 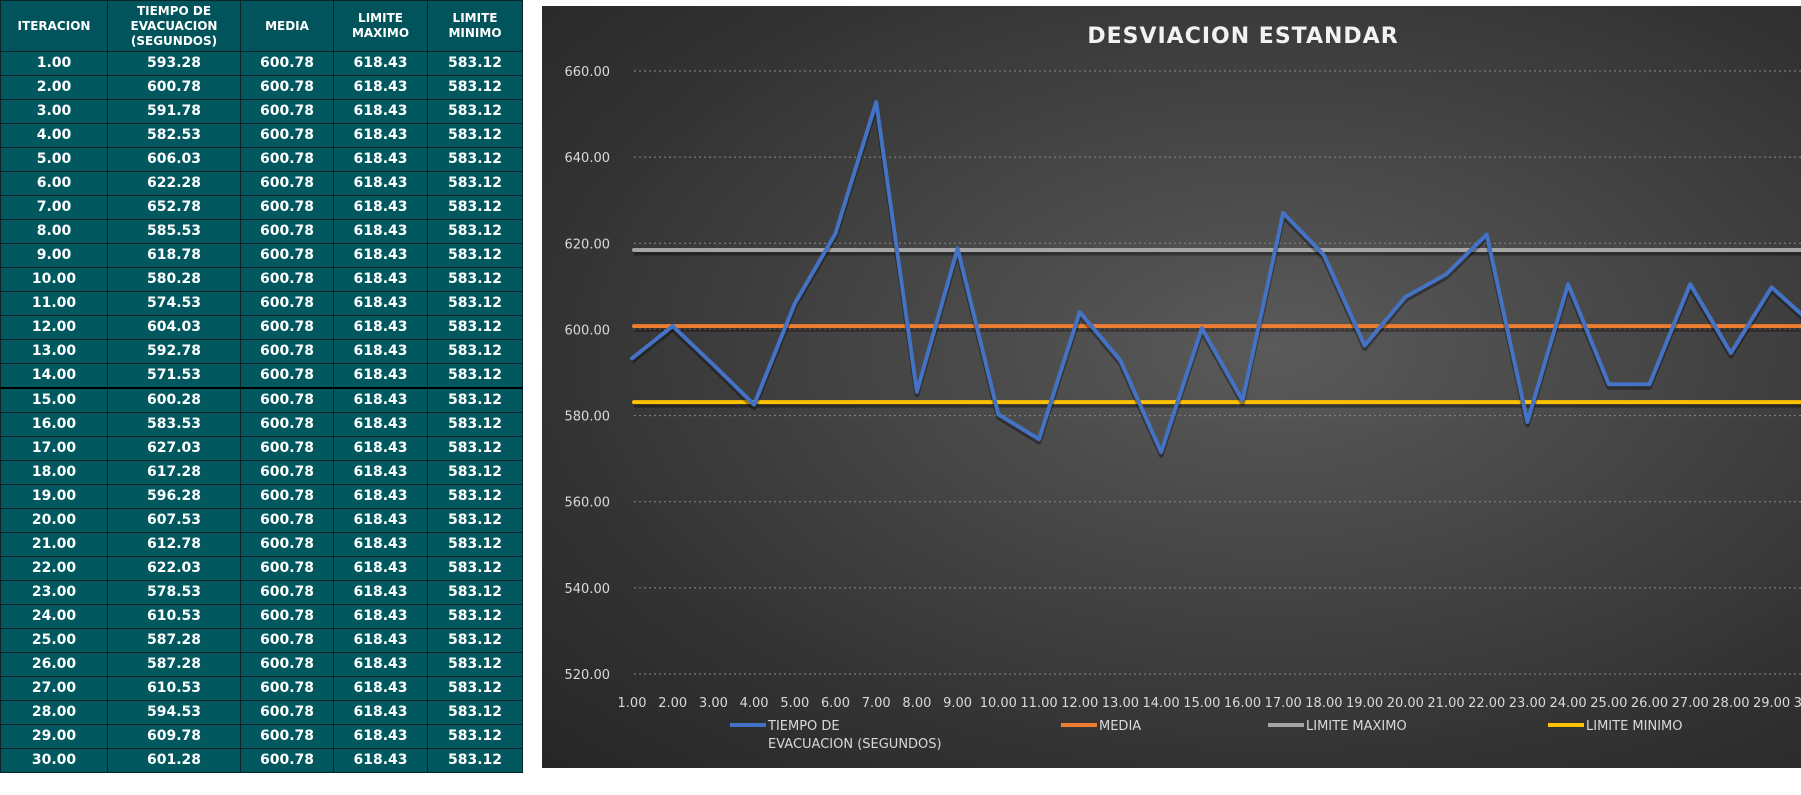 I want to click on cell-tiempo: 601.28, so click(x=174, y=760).